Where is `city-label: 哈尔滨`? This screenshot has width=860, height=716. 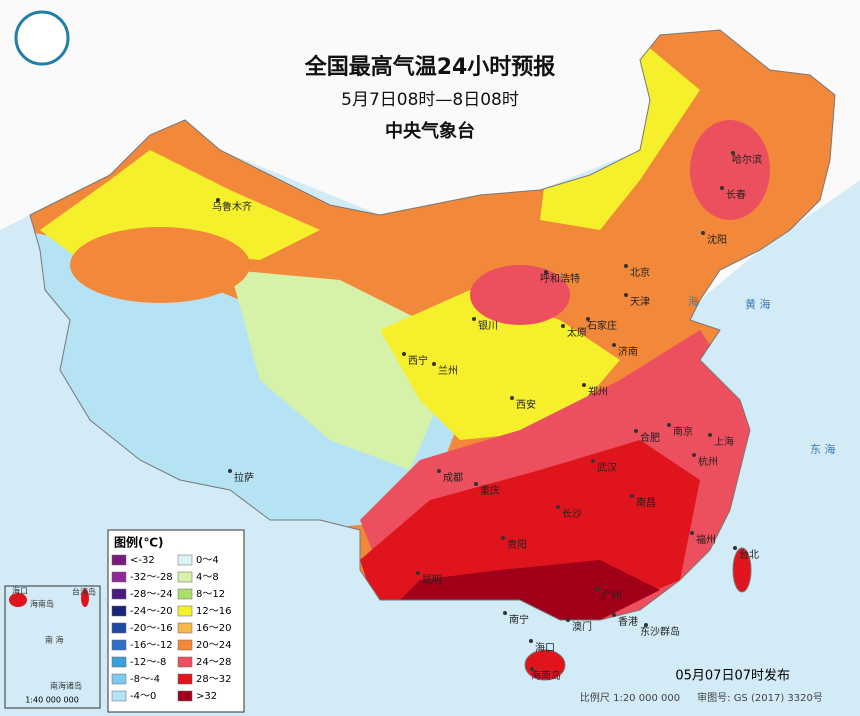
city-label: 哈尔滨 is located at coordinates (747, 159).